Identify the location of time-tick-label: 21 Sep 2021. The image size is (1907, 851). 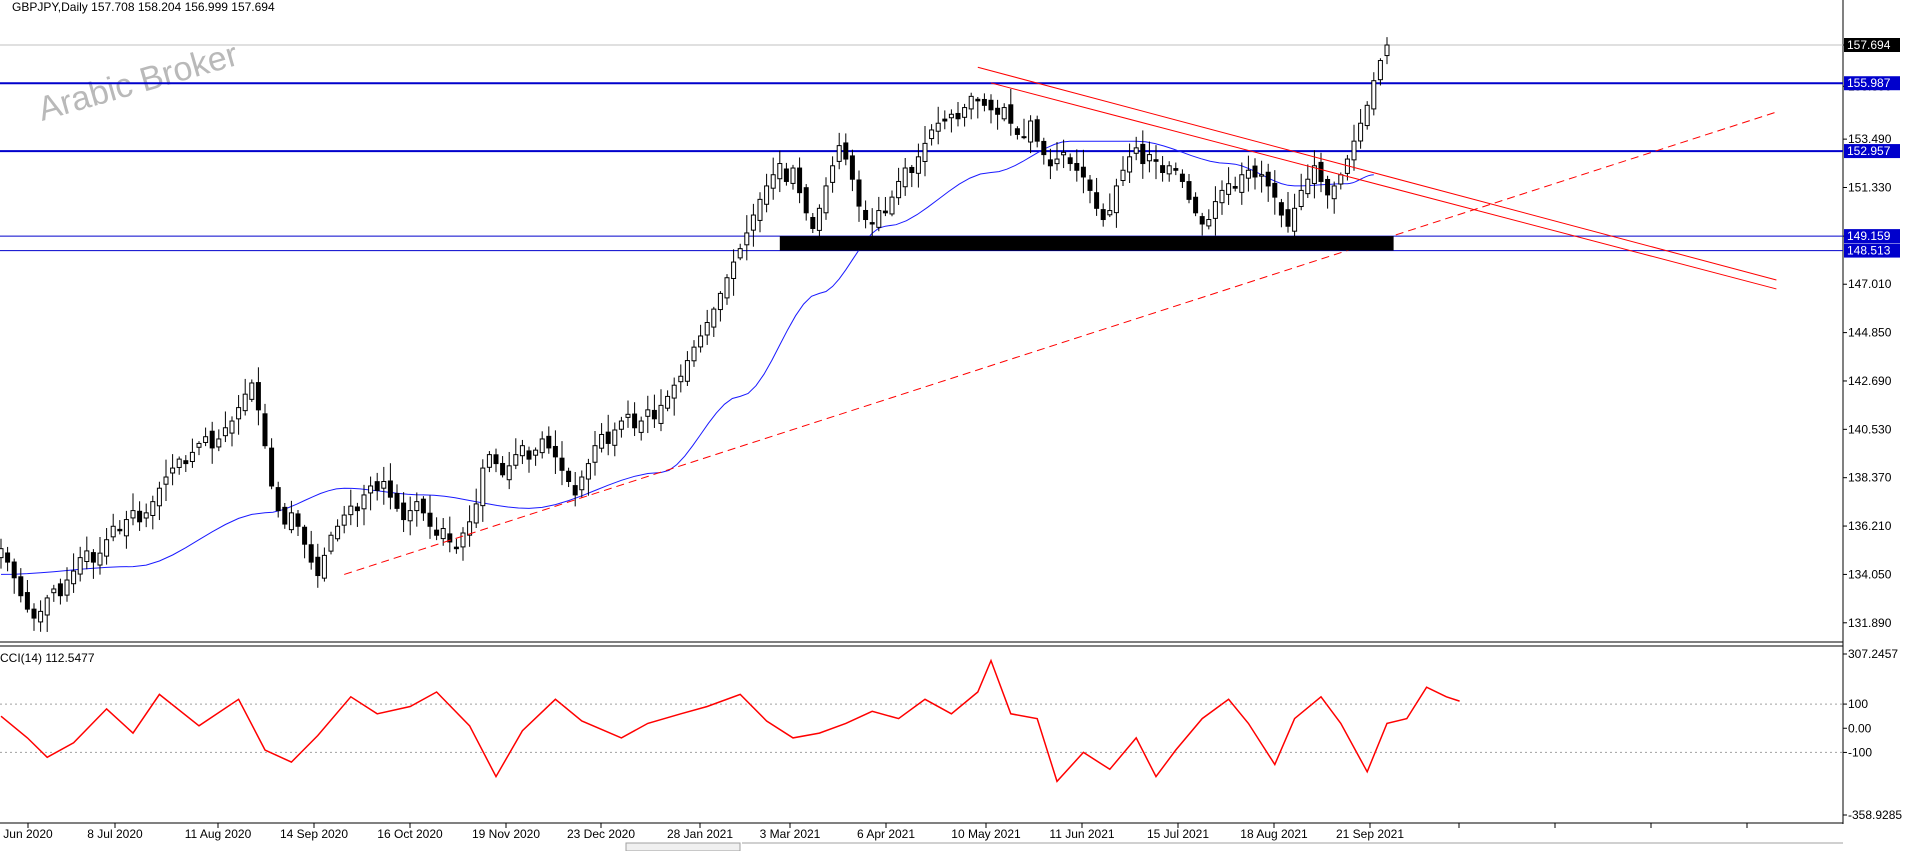
(1370, 834).